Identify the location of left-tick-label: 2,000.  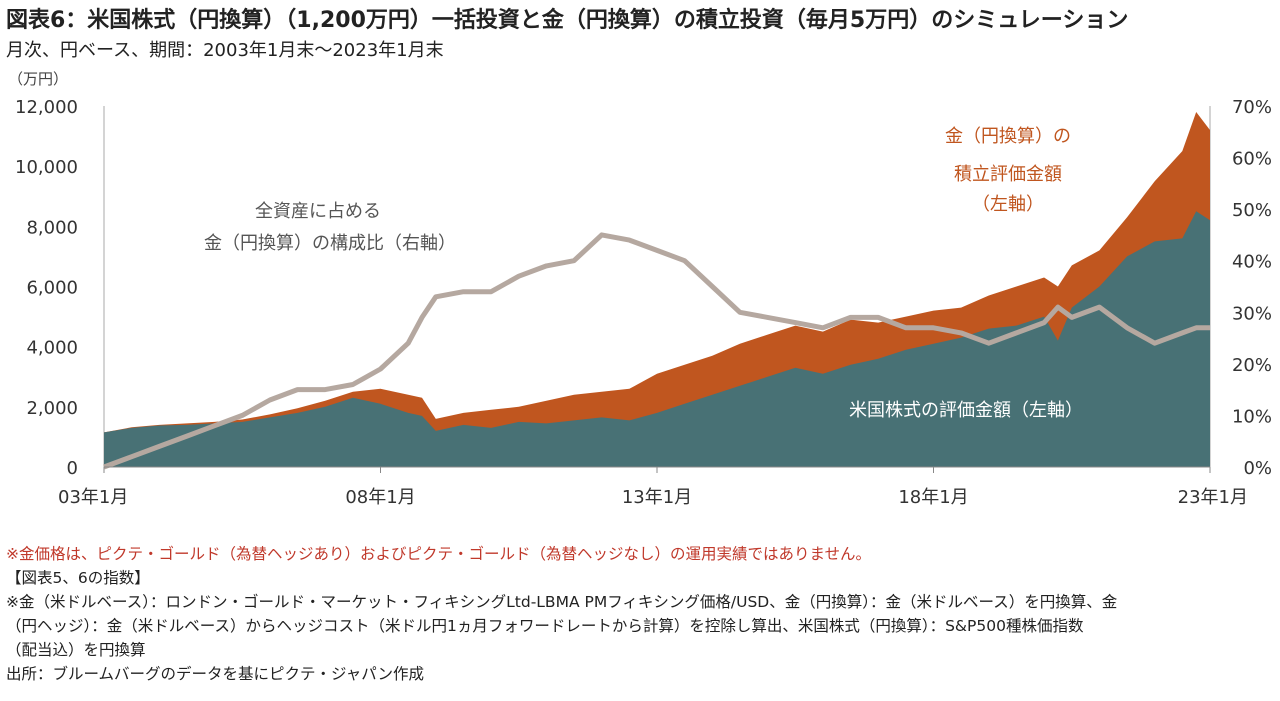
(52, 408).